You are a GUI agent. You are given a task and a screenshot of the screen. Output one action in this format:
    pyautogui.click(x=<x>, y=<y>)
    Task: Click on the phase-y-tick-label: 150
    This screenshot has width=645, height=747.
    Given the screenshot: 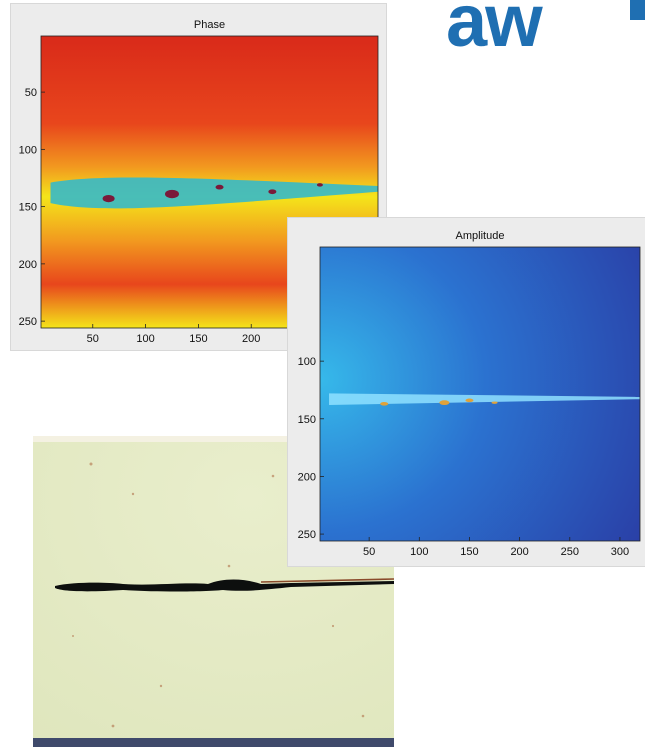 What is the action you would take?
    pyautogui.click(x=28, y=208)
    